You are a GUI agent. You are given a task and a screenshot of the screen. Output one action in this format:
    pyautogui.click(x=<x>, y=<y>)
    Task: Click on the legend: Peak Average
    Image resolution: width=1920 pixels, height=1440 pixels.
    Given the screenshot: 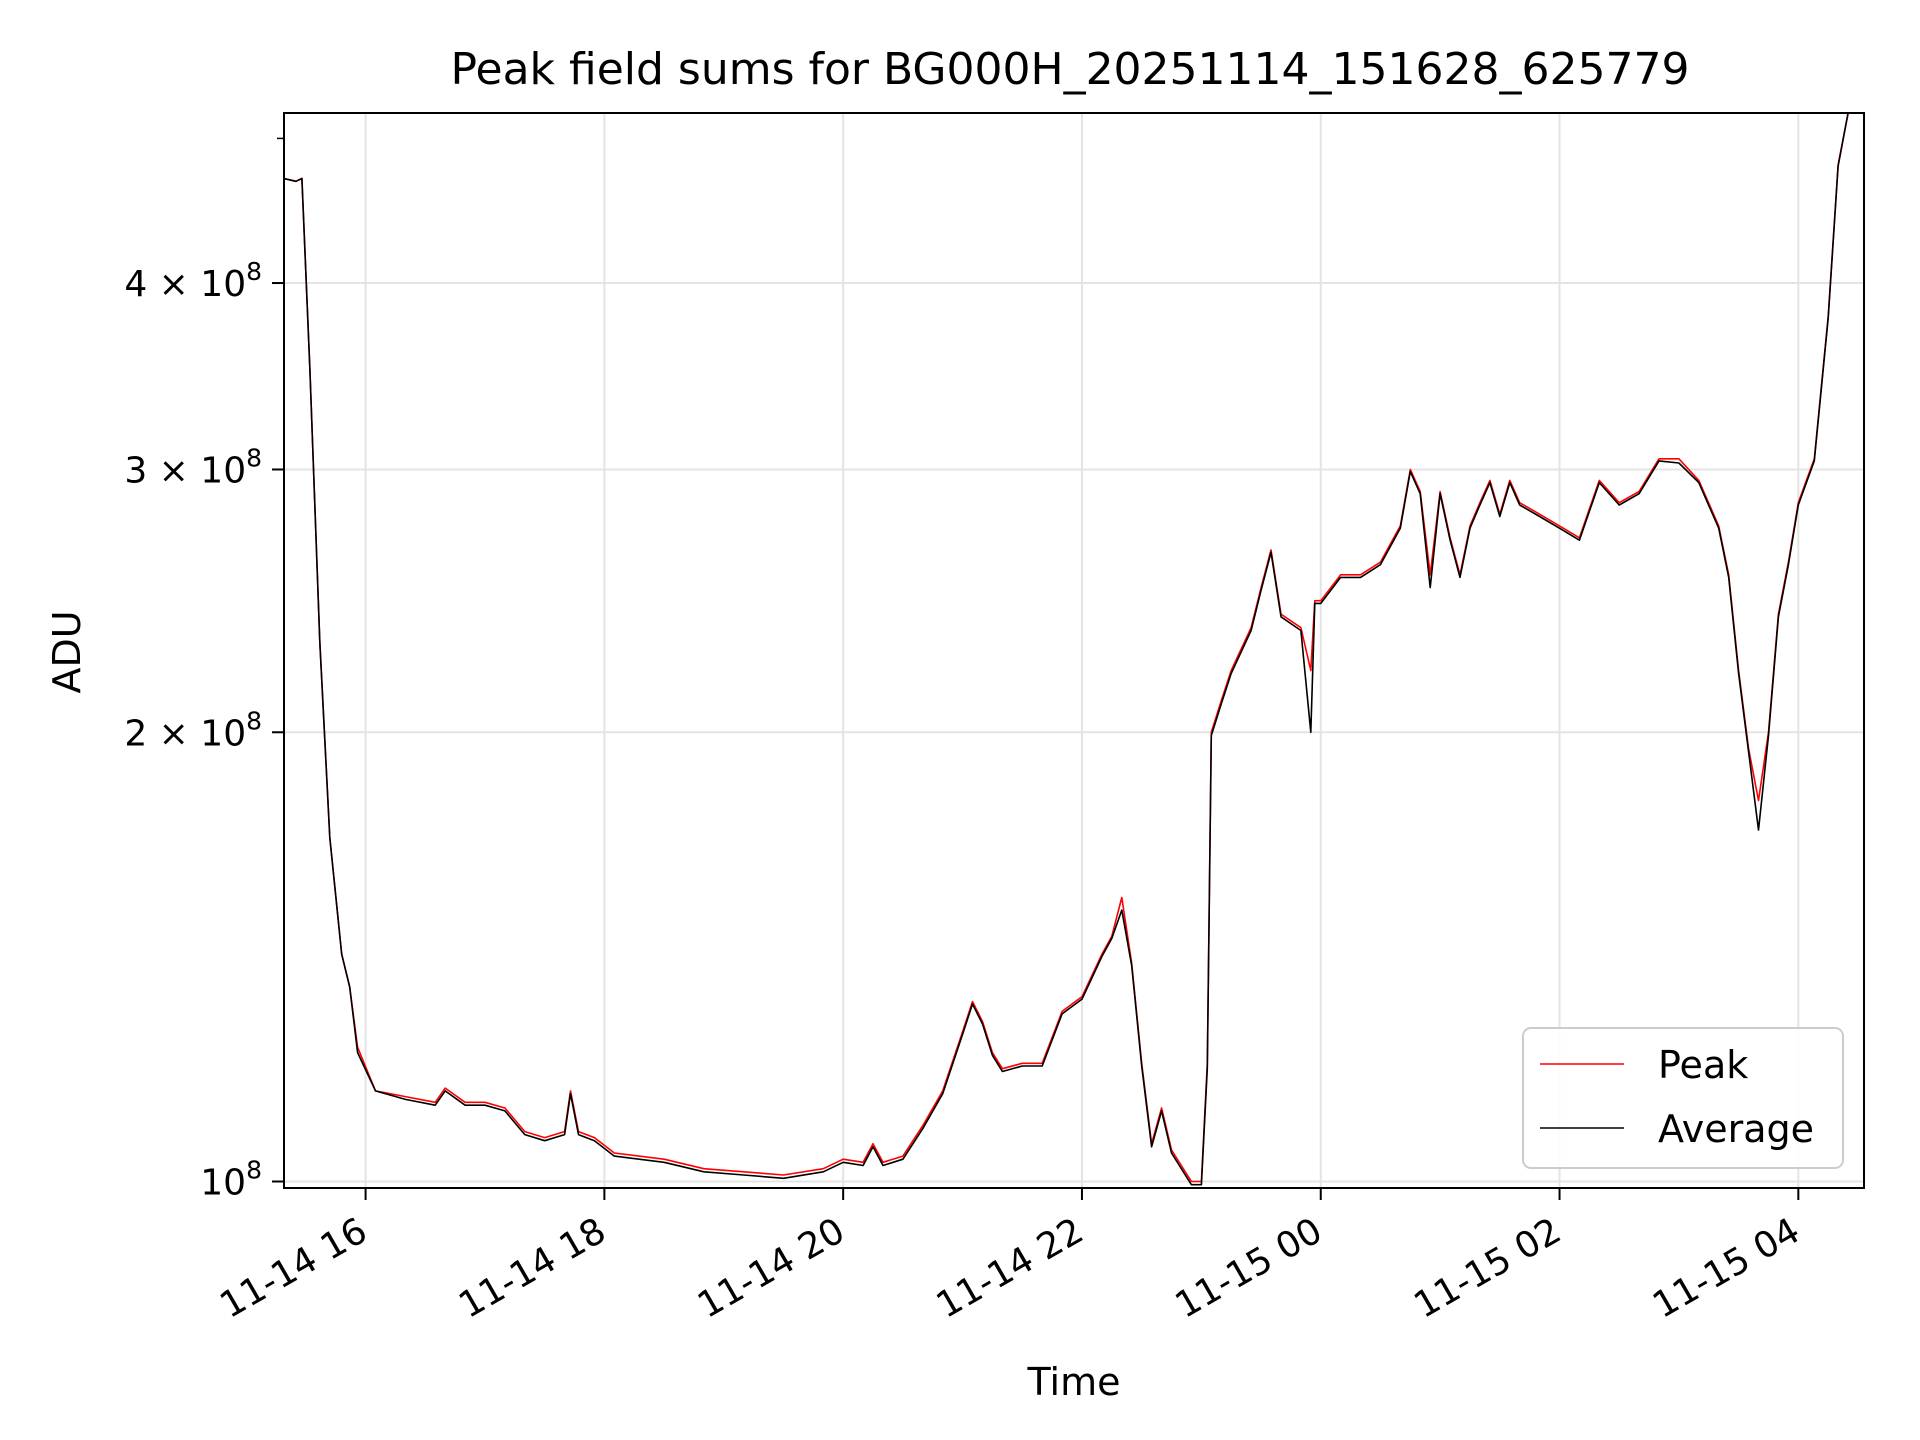 What is the action you would take?
    pyautogui.click(x=1683, y=1098)
    